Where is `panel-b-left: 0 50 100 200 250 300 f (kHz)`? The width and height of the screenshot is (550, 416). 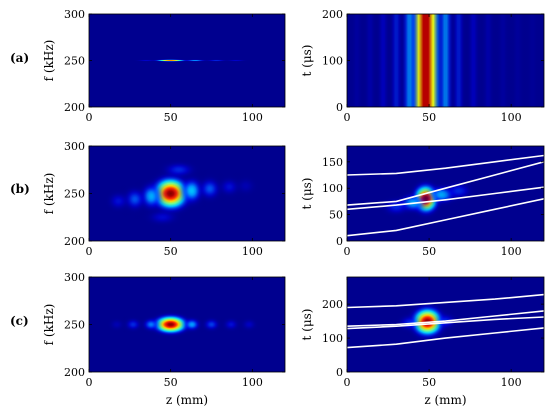 panel-b-left: 0 50 100 200 250 300 f (kHz) is located at coordinates (164, 199).